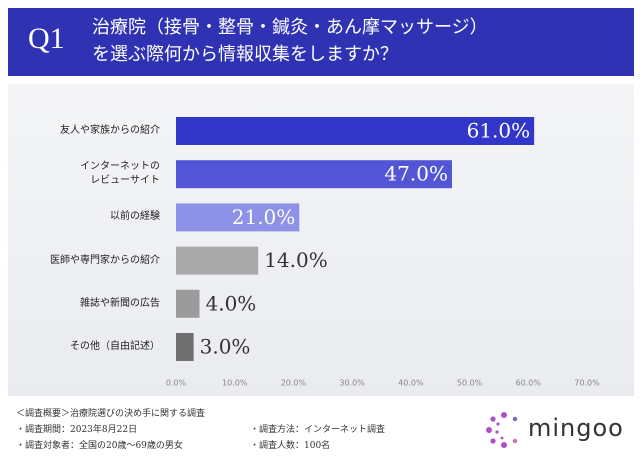 The image size is (642, 464). What do you see at coordinates (110, 130) in the screenshot?
I see `category-label: 友人や家族からの紹介` at bounding box center [110, 130].